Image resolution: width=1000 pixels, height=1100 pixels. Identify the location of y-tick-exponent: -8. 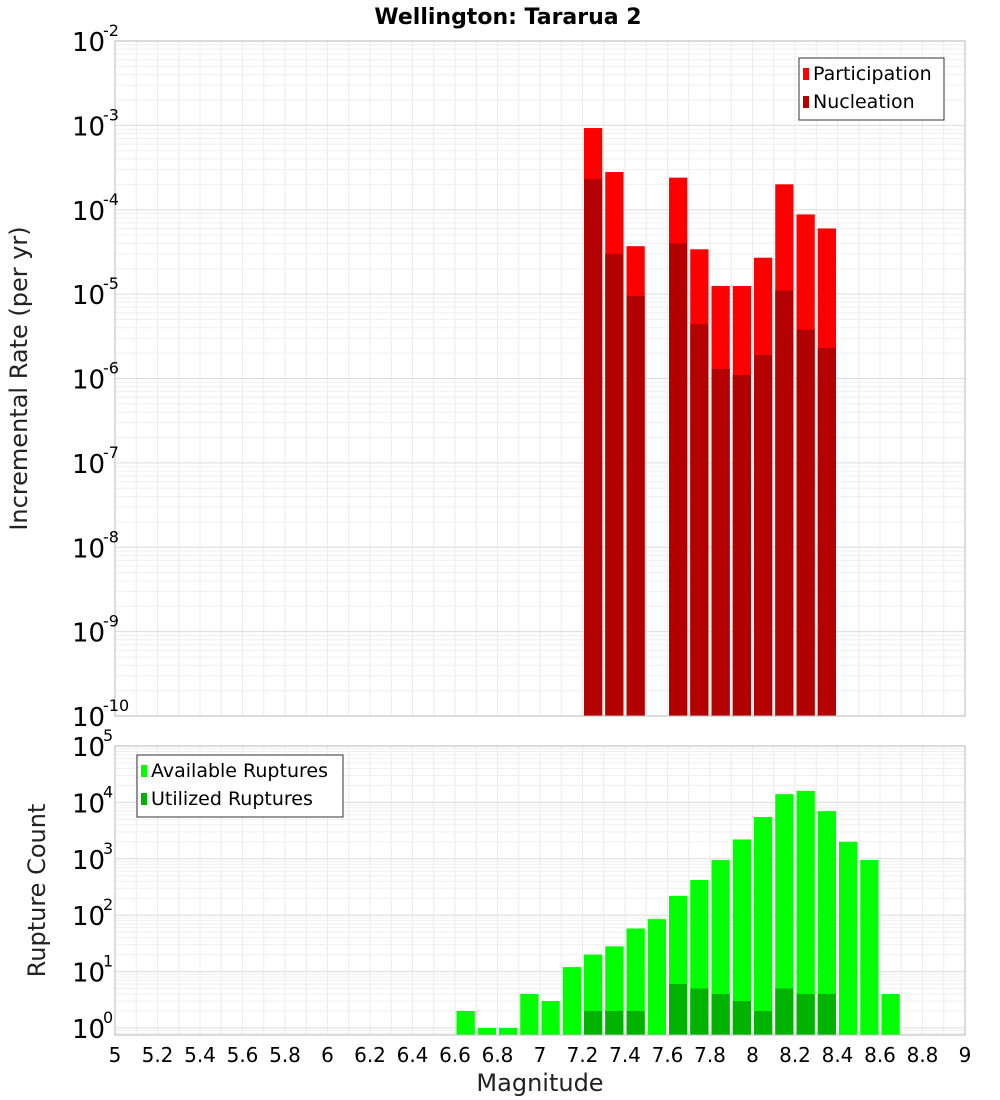
(111, 536).